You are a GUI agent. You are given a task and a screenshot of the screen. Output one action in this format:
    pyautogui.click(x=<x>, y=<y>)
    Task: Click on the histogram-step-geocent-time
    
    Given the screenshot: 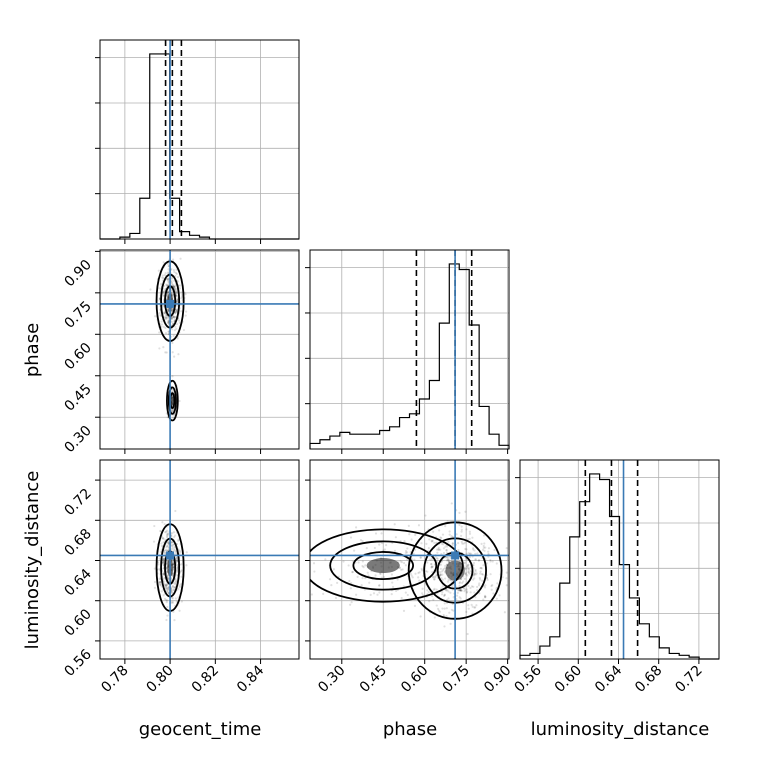 What is the action you would take?
    pyautogui.click(x=199, y=146)
    